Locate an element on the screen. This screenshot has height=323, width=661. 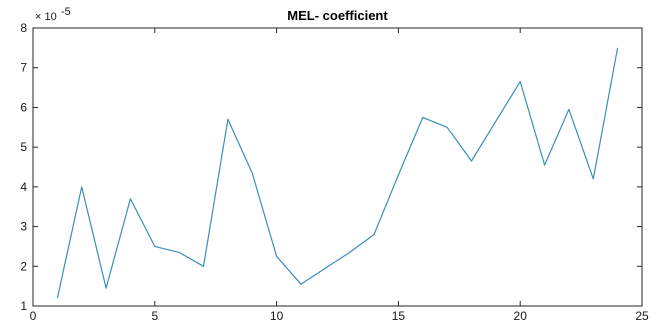
y-tick-label: 8 is located at coordinates (23, 28).